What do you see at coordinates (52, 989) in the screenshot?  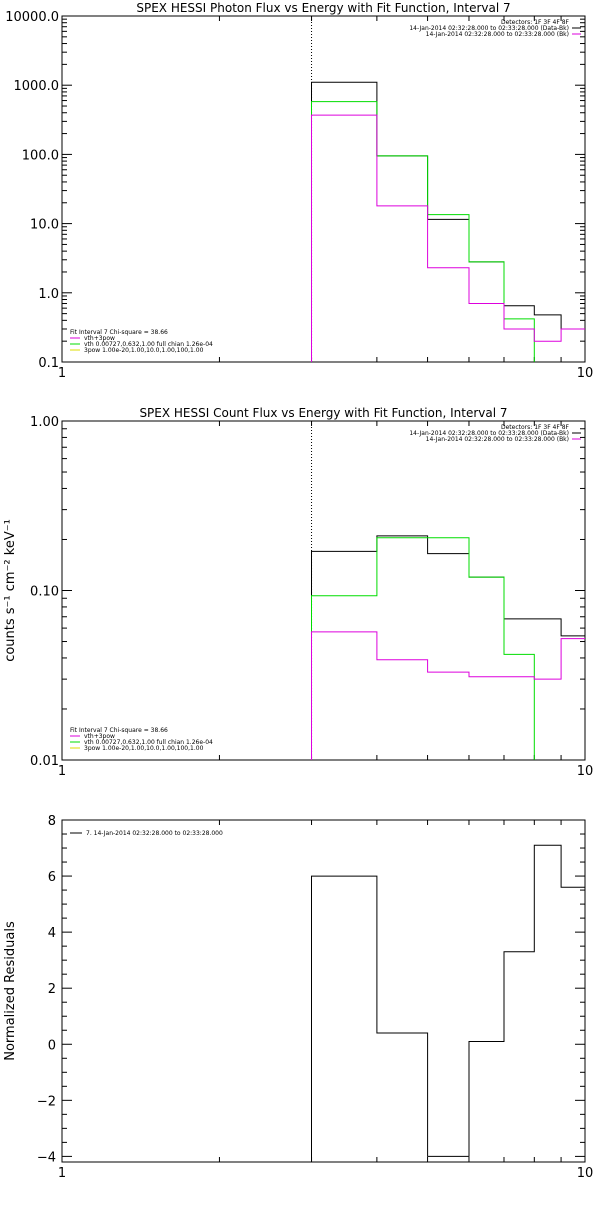 I see `y-tick-label: 2` at bounding box center [52, 989].